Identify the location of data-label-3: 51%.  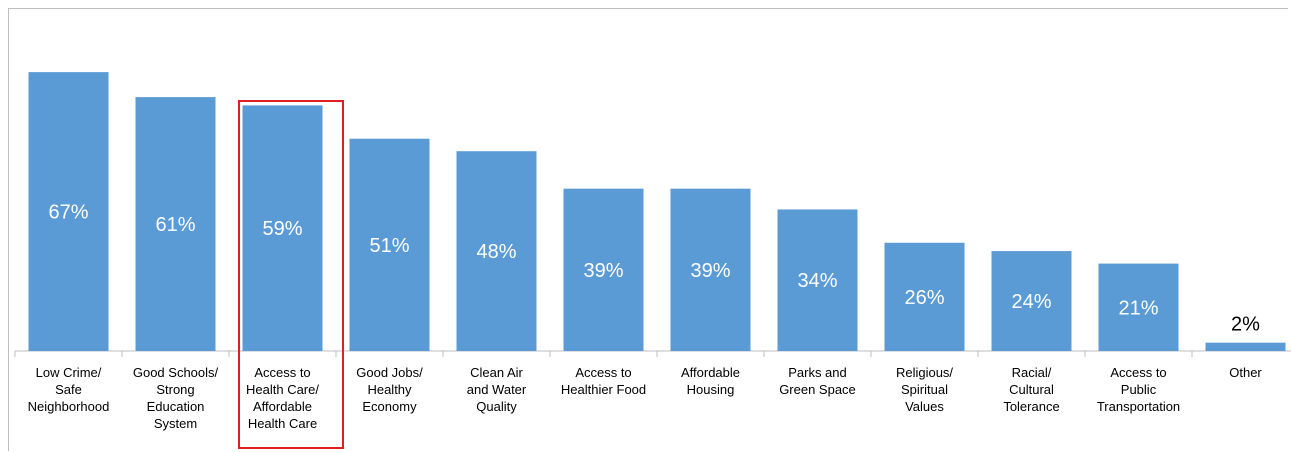
(389, 246).